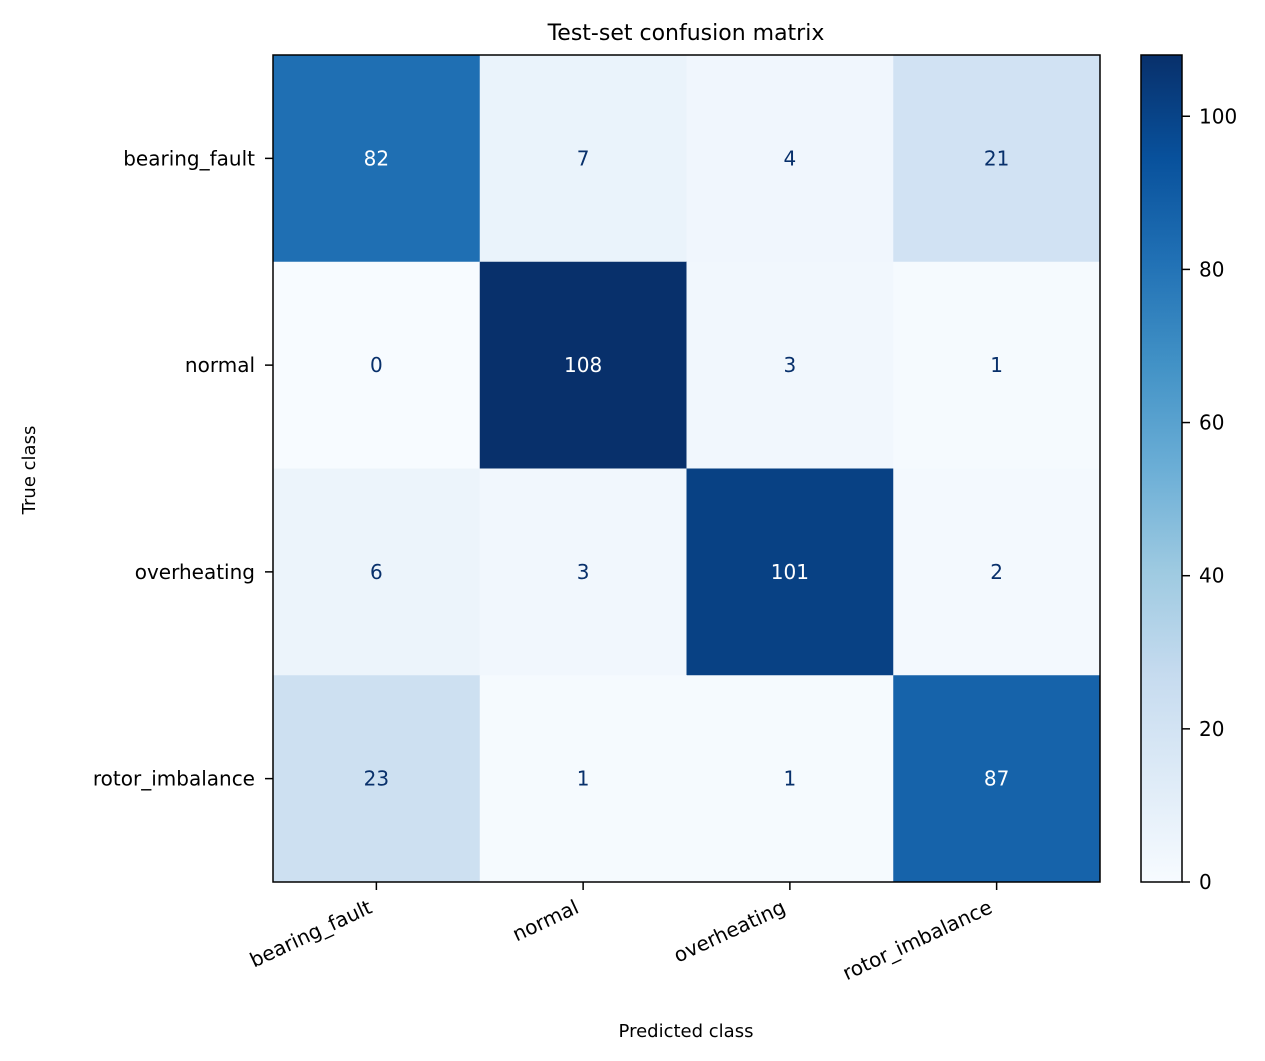  Describe the element at coordinates (1205, 882) in the screenshot. I see `colorbar-tick-label: 0` at that location.